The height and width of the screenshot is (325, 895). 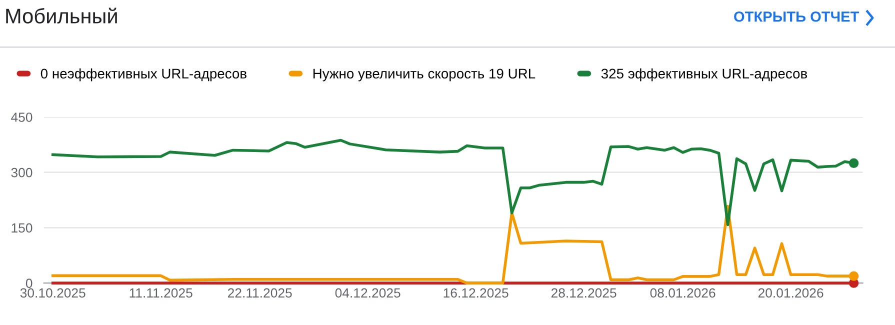 What do you see at coordinates (476, 293) in the screenshot?
I see `x-tick-label: 16.12.2025` at bounding box center [476, 293].